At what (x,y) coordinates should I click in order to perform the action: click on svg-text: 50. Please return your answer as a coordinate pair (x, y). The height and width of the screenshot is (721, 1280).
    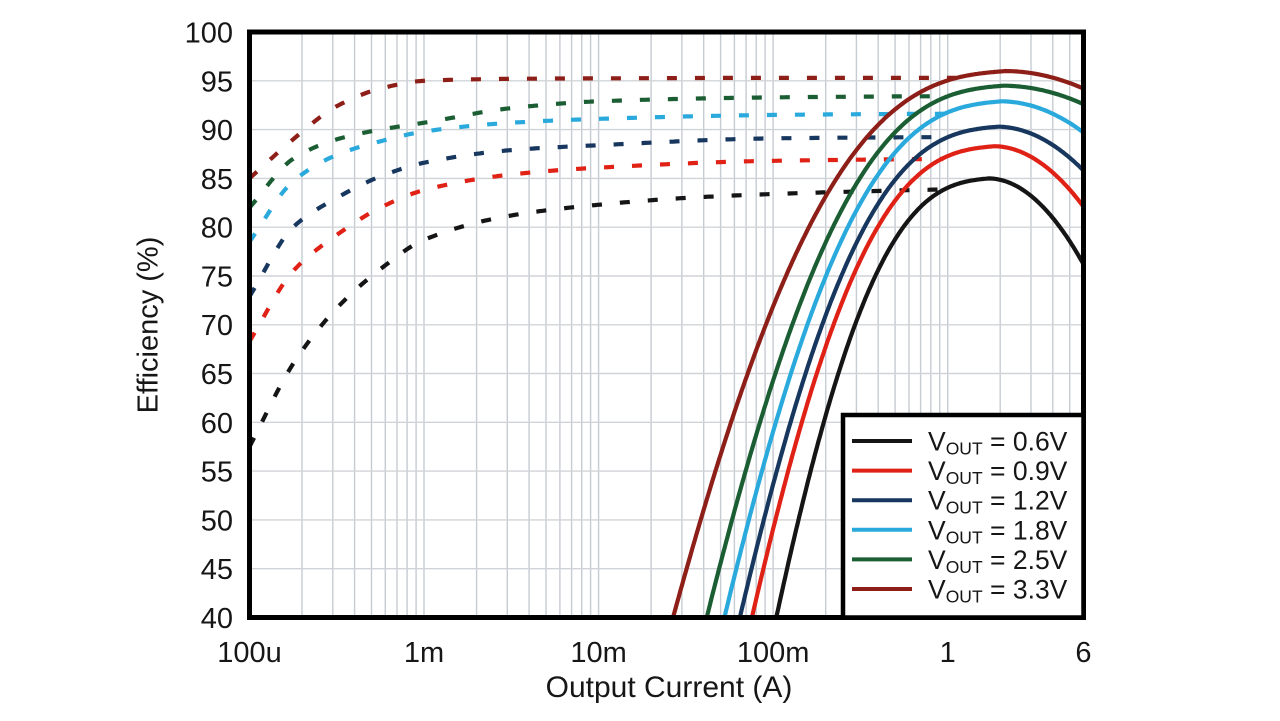
    Looking at the image, I should click on (217, 521).